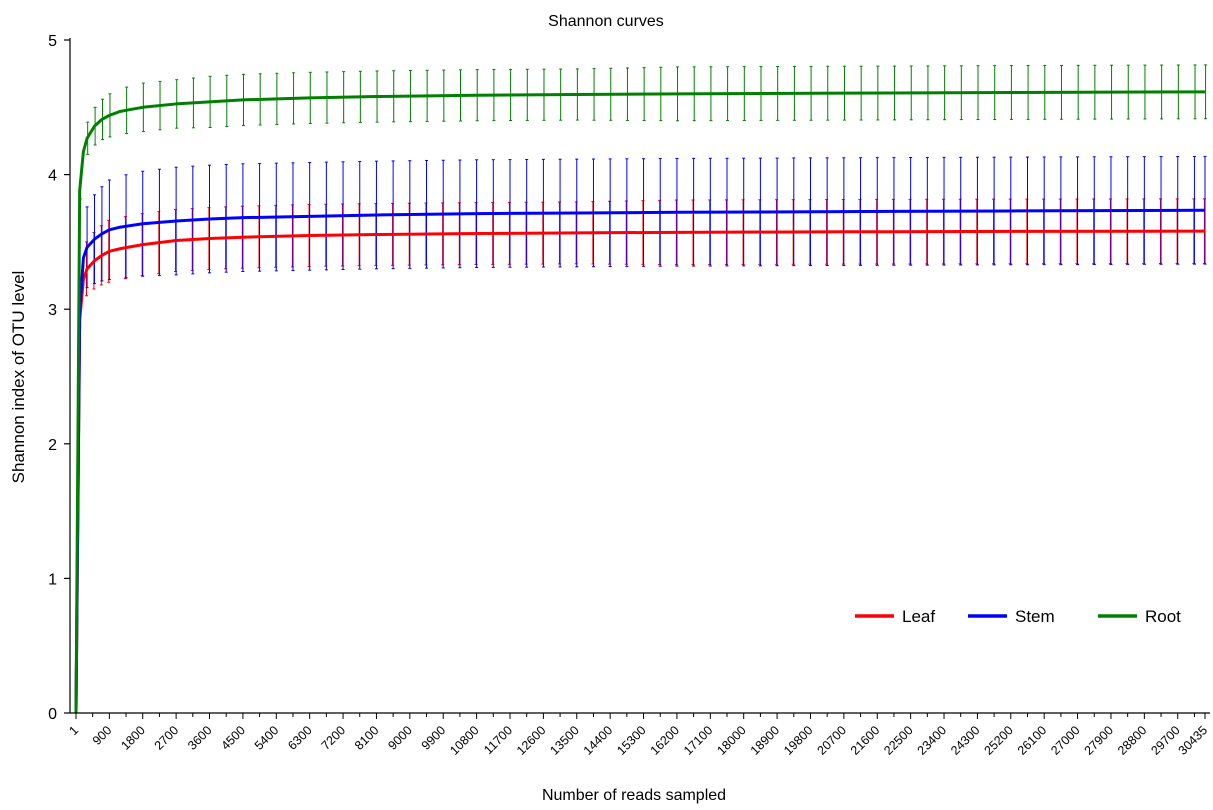 The image size is (1213, 810). Describe the element at coordinates (267, 738) in the screenshot. I see `x-tick-label: 5400` at that location.